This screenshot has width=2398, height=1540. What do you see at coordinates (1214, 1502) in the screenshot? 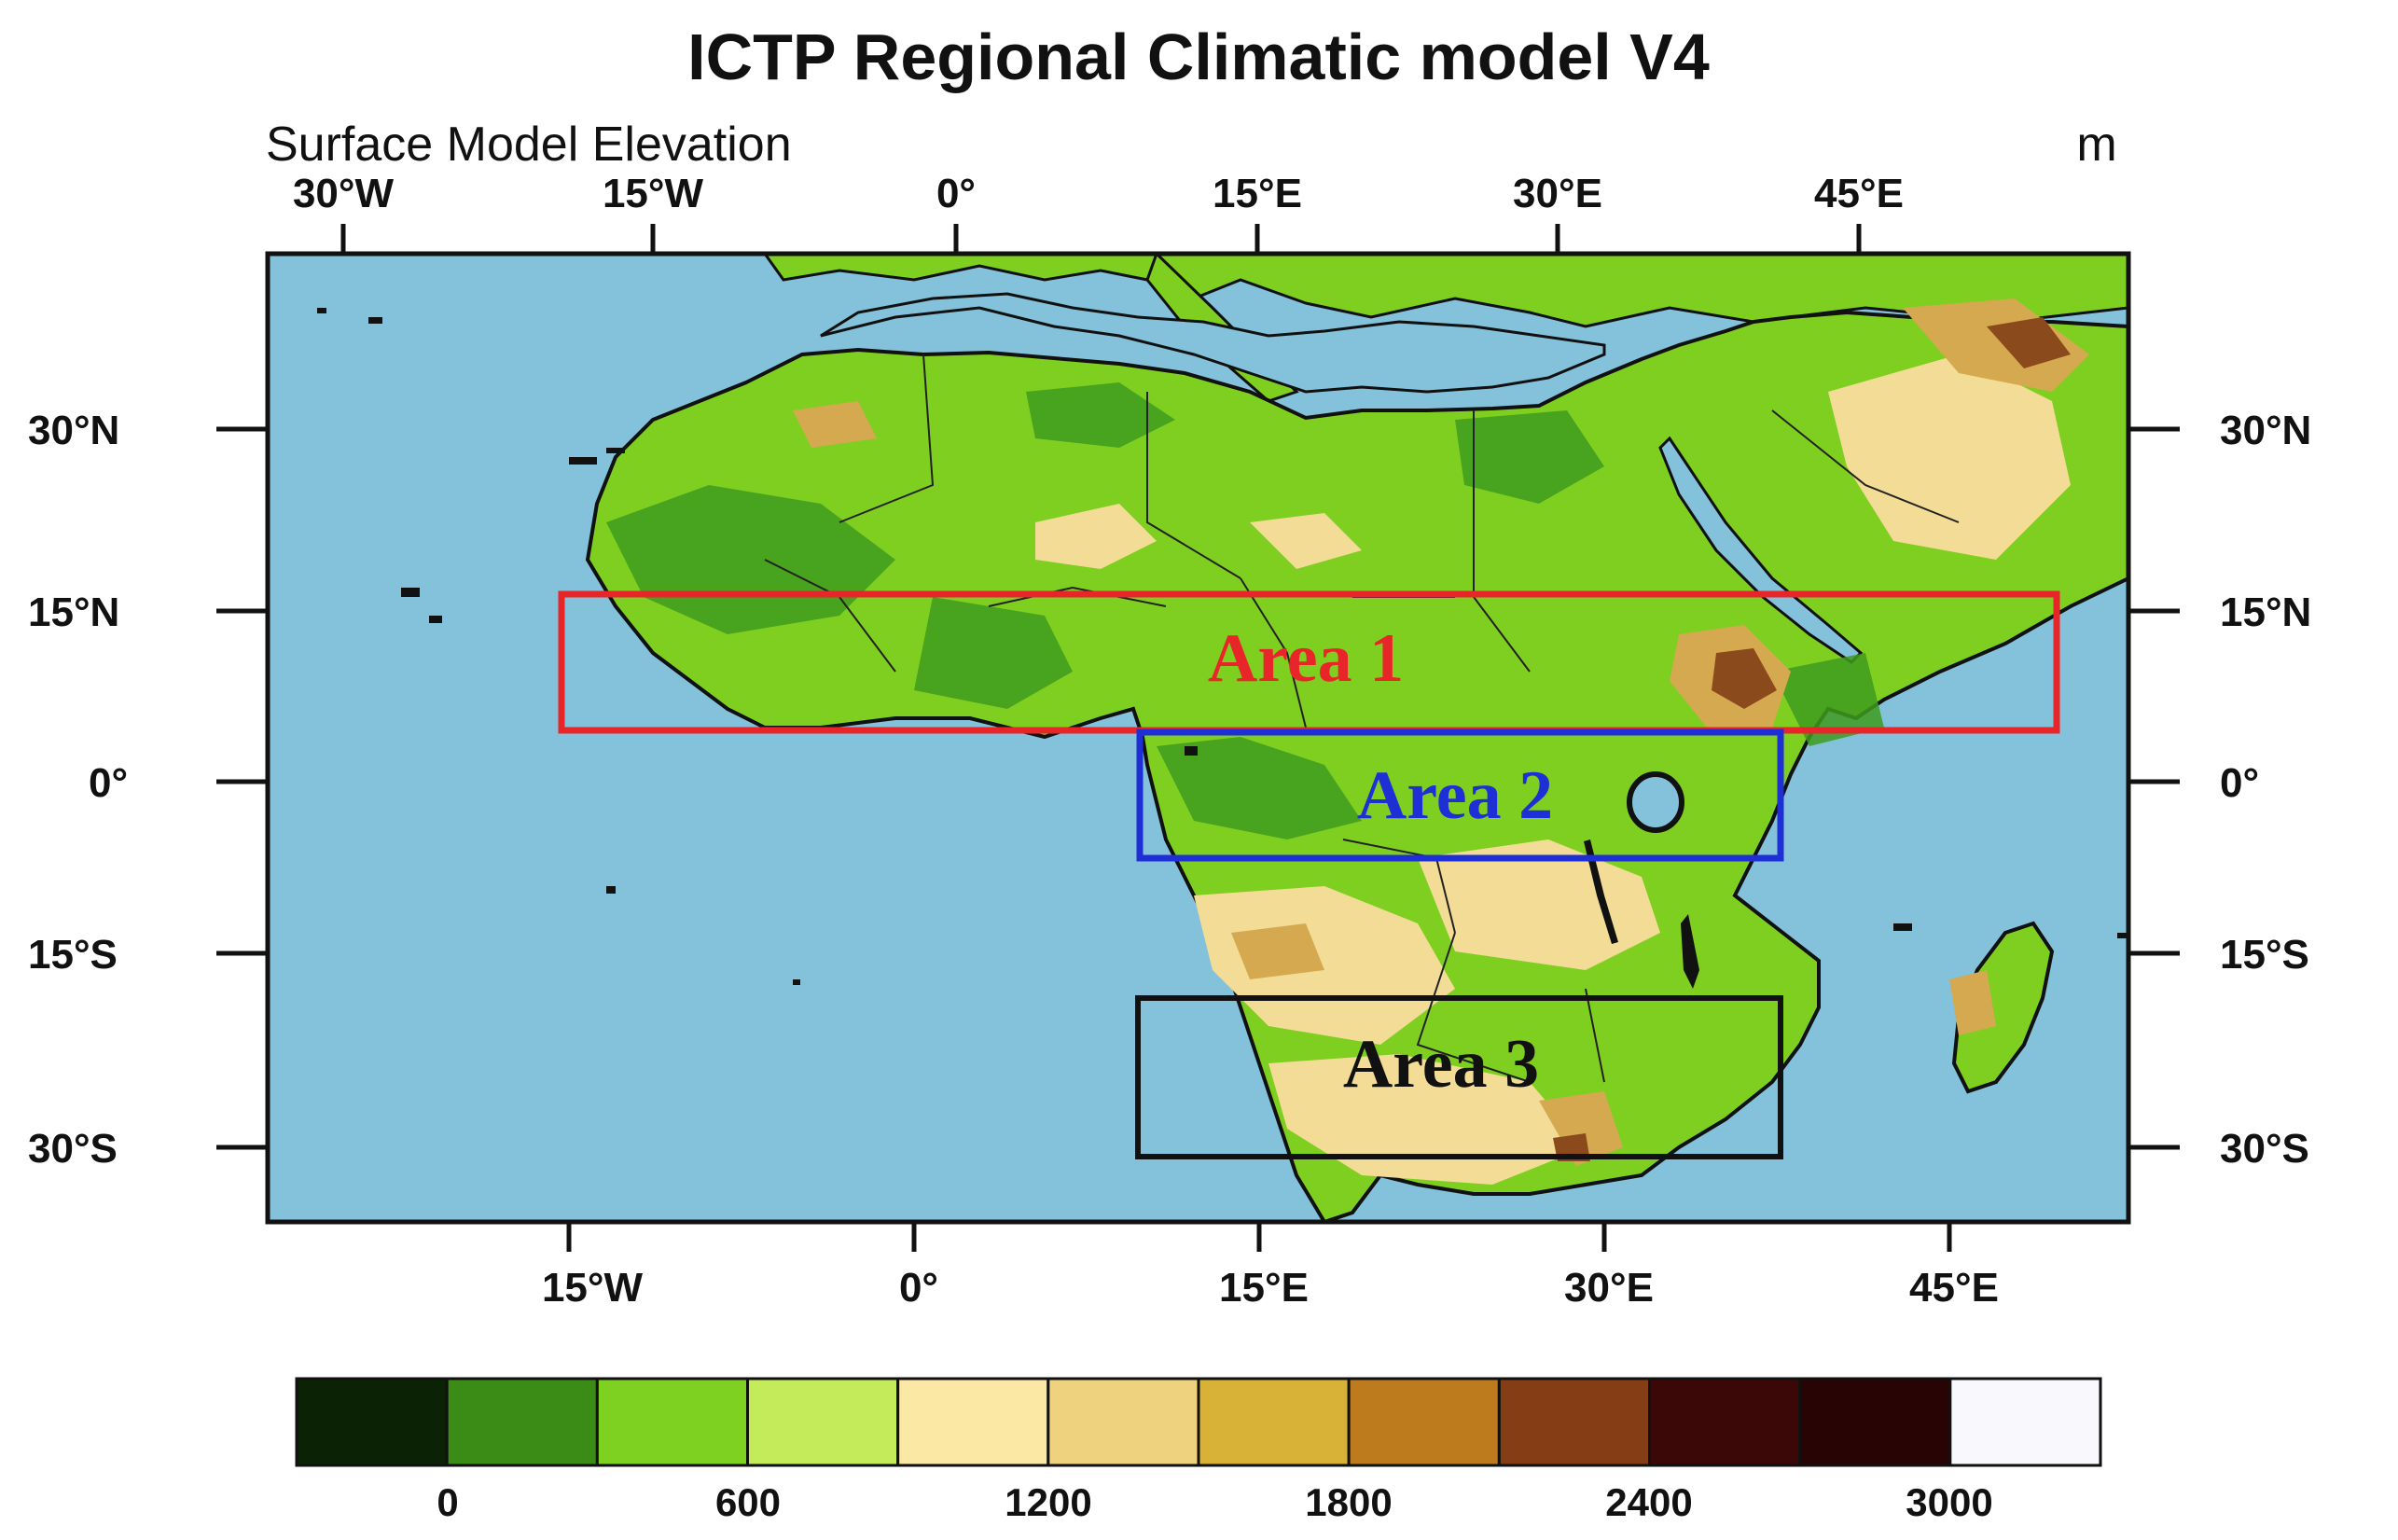
I see `colorbar-labels: 0 600 1200 1800 2400 3000` at bounding box center [1214, 1502].